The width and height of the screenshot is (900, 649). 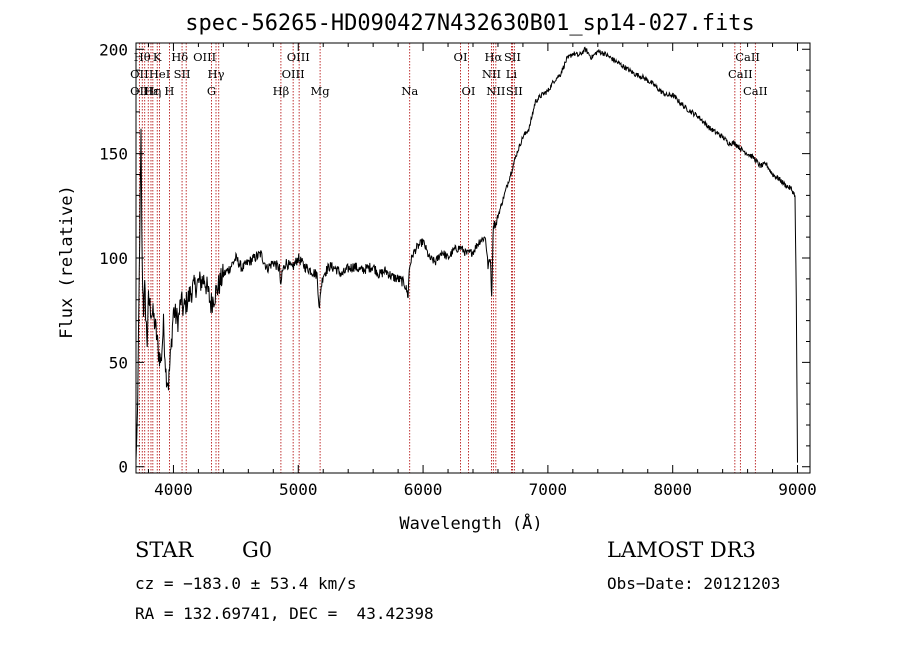 I want to click on object-type: STAR, so click(x=164, y=550).